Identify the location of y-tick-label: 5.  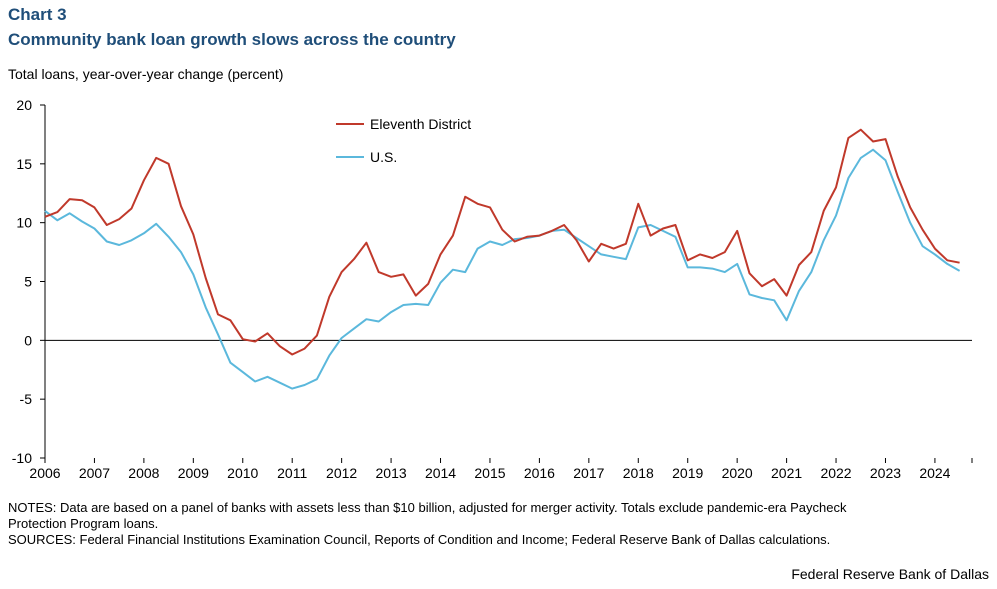
(28, 282).